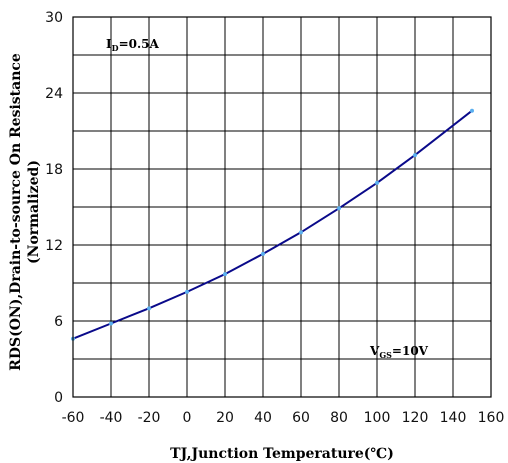  Describe the element at coordinates (54, 208) in the screenshot. I see `y-axis-ticks: 0 6 12 18 24 30` at that location.